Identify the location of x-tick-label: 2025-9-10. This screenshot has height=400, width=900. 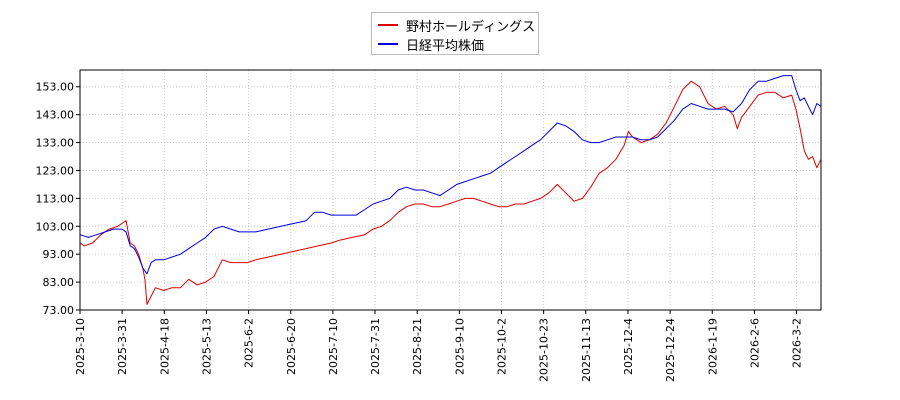
(459, 346).